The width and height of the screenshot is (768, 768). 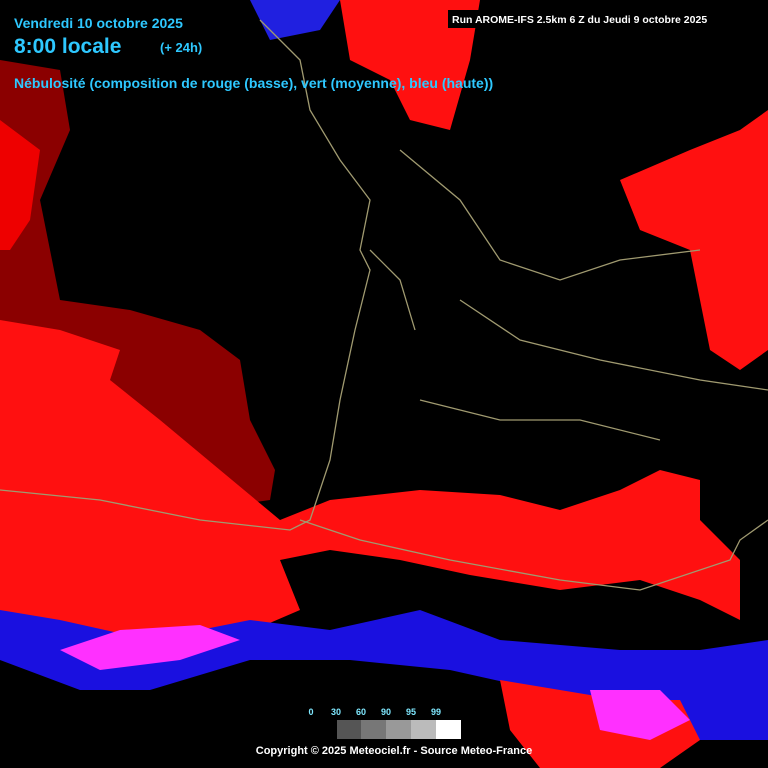 What do you see at coordinates (640, 715) in the screenshot?
I see `mixed-cloud-south` at bounding box center [640, 715].